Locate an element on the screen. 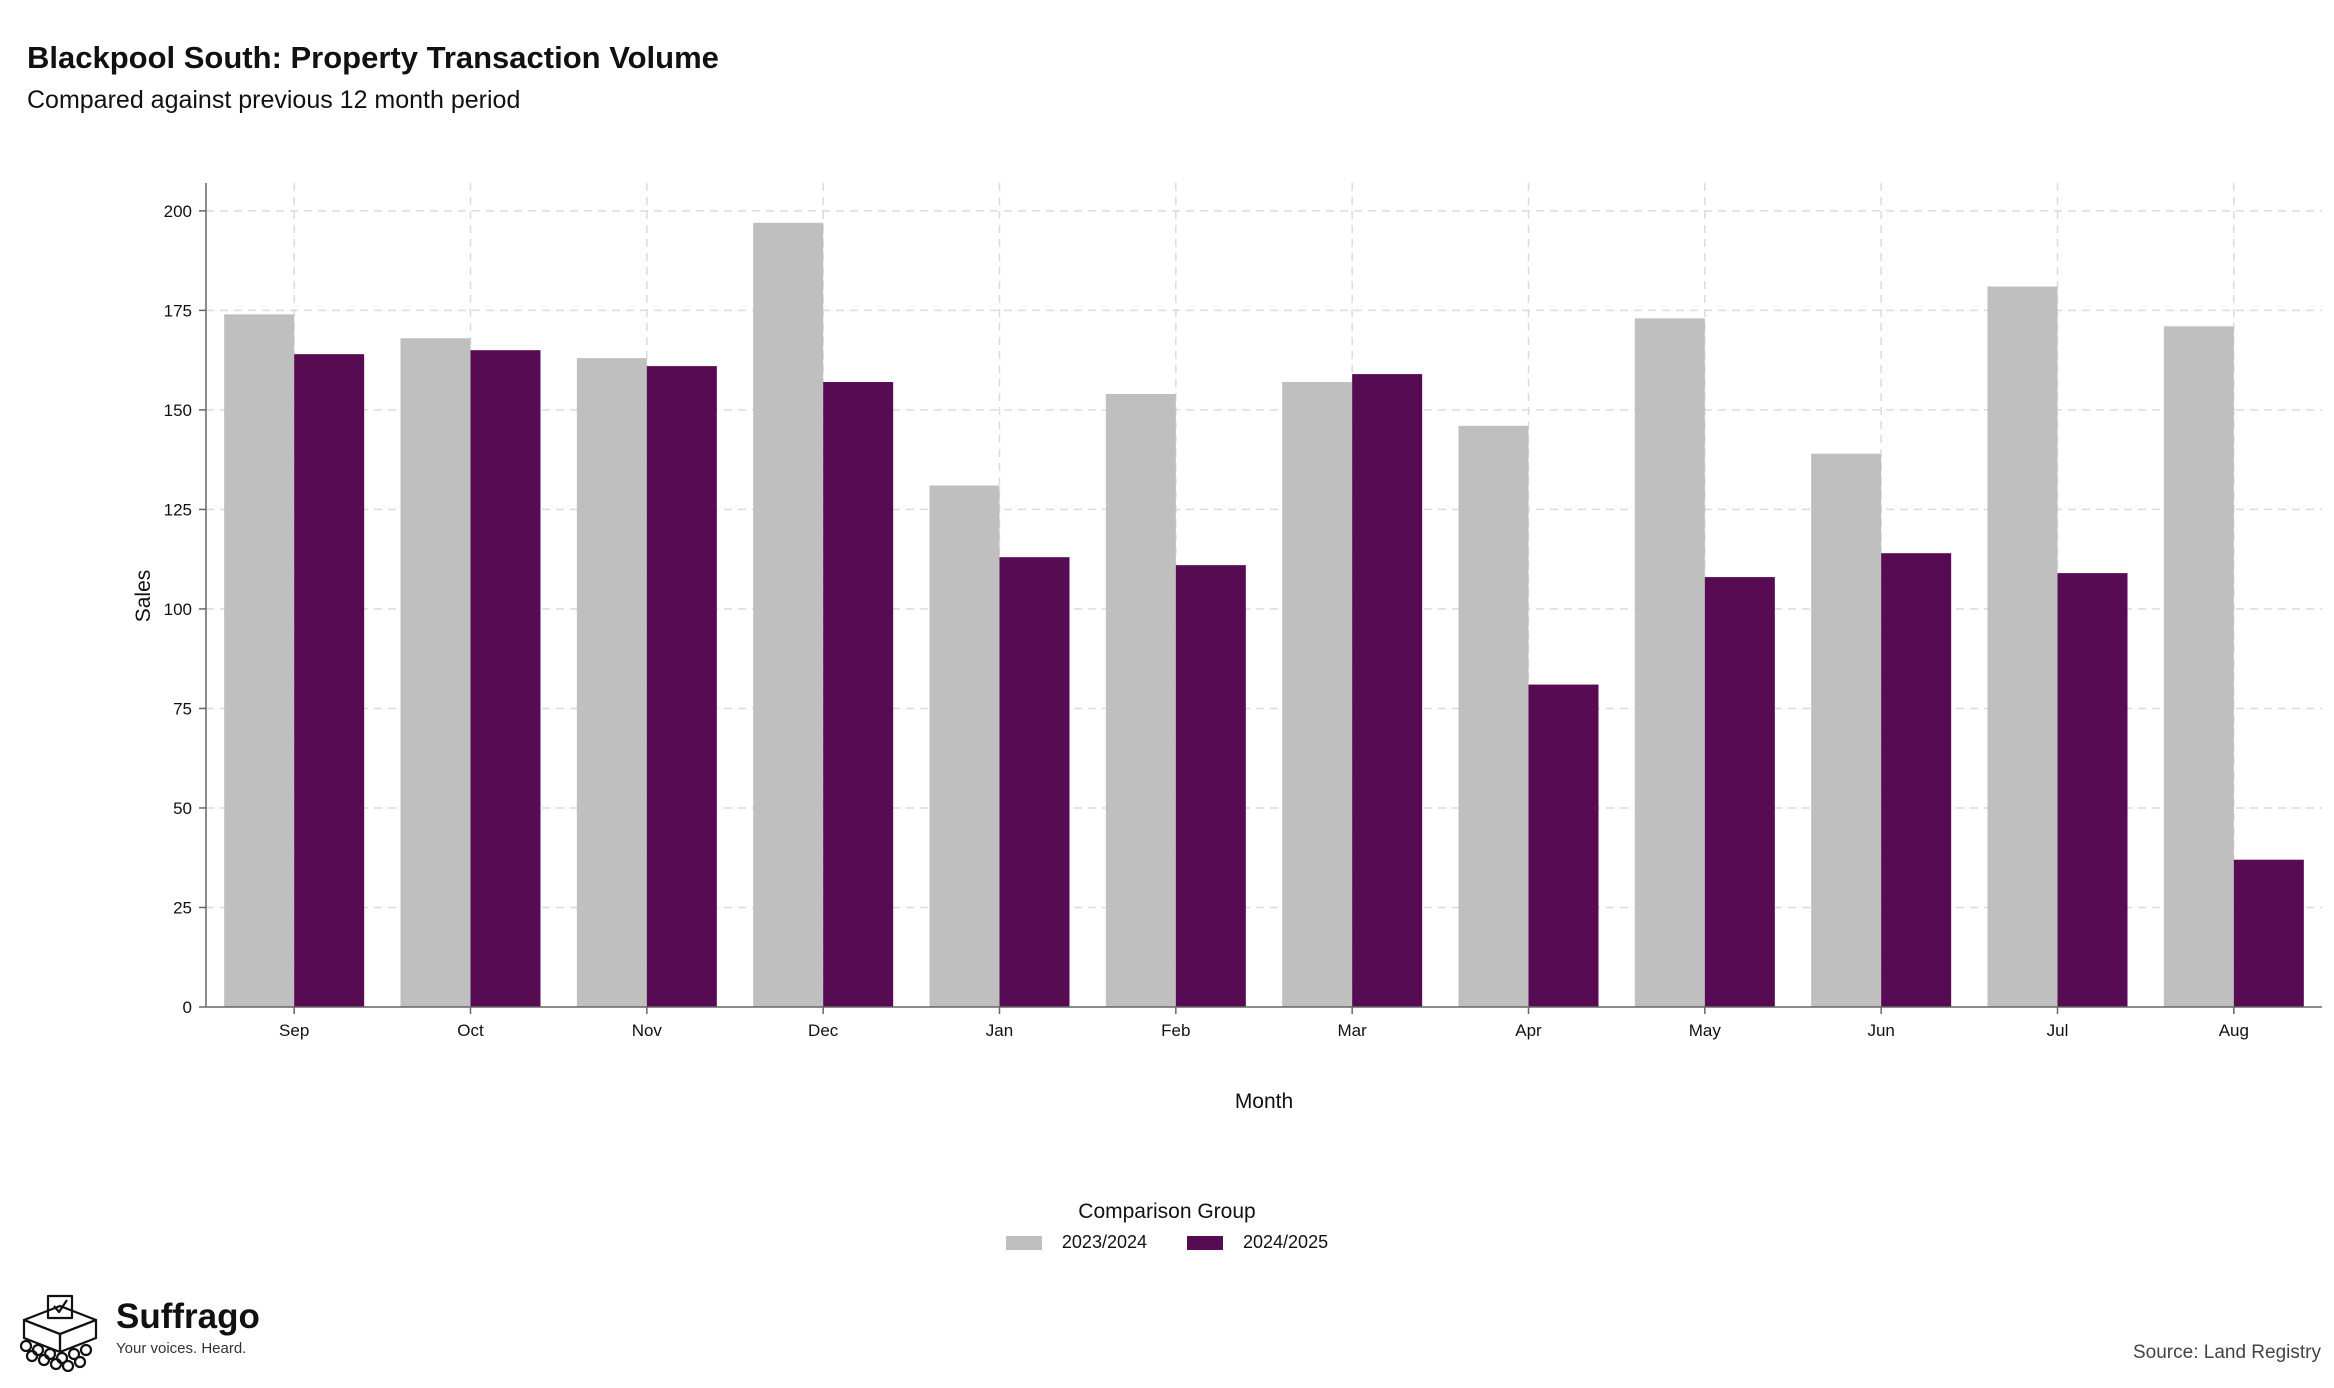 Image resolution: width=2334 pixels, height=1388 pixels. bar-feb-2024-2025 is located at coordinates (1210, 786).